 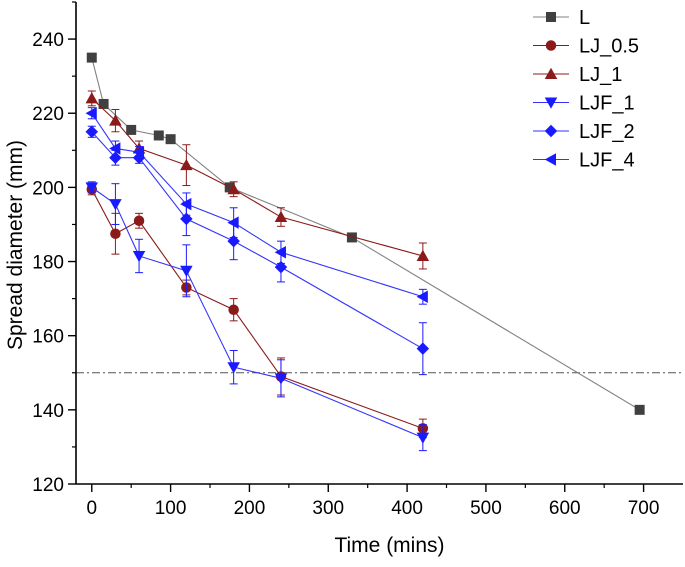 What do you see at coordinates (48, 40) in the screenshot?
I see `y-tick-label: 240` at bounding box center [48, 40].